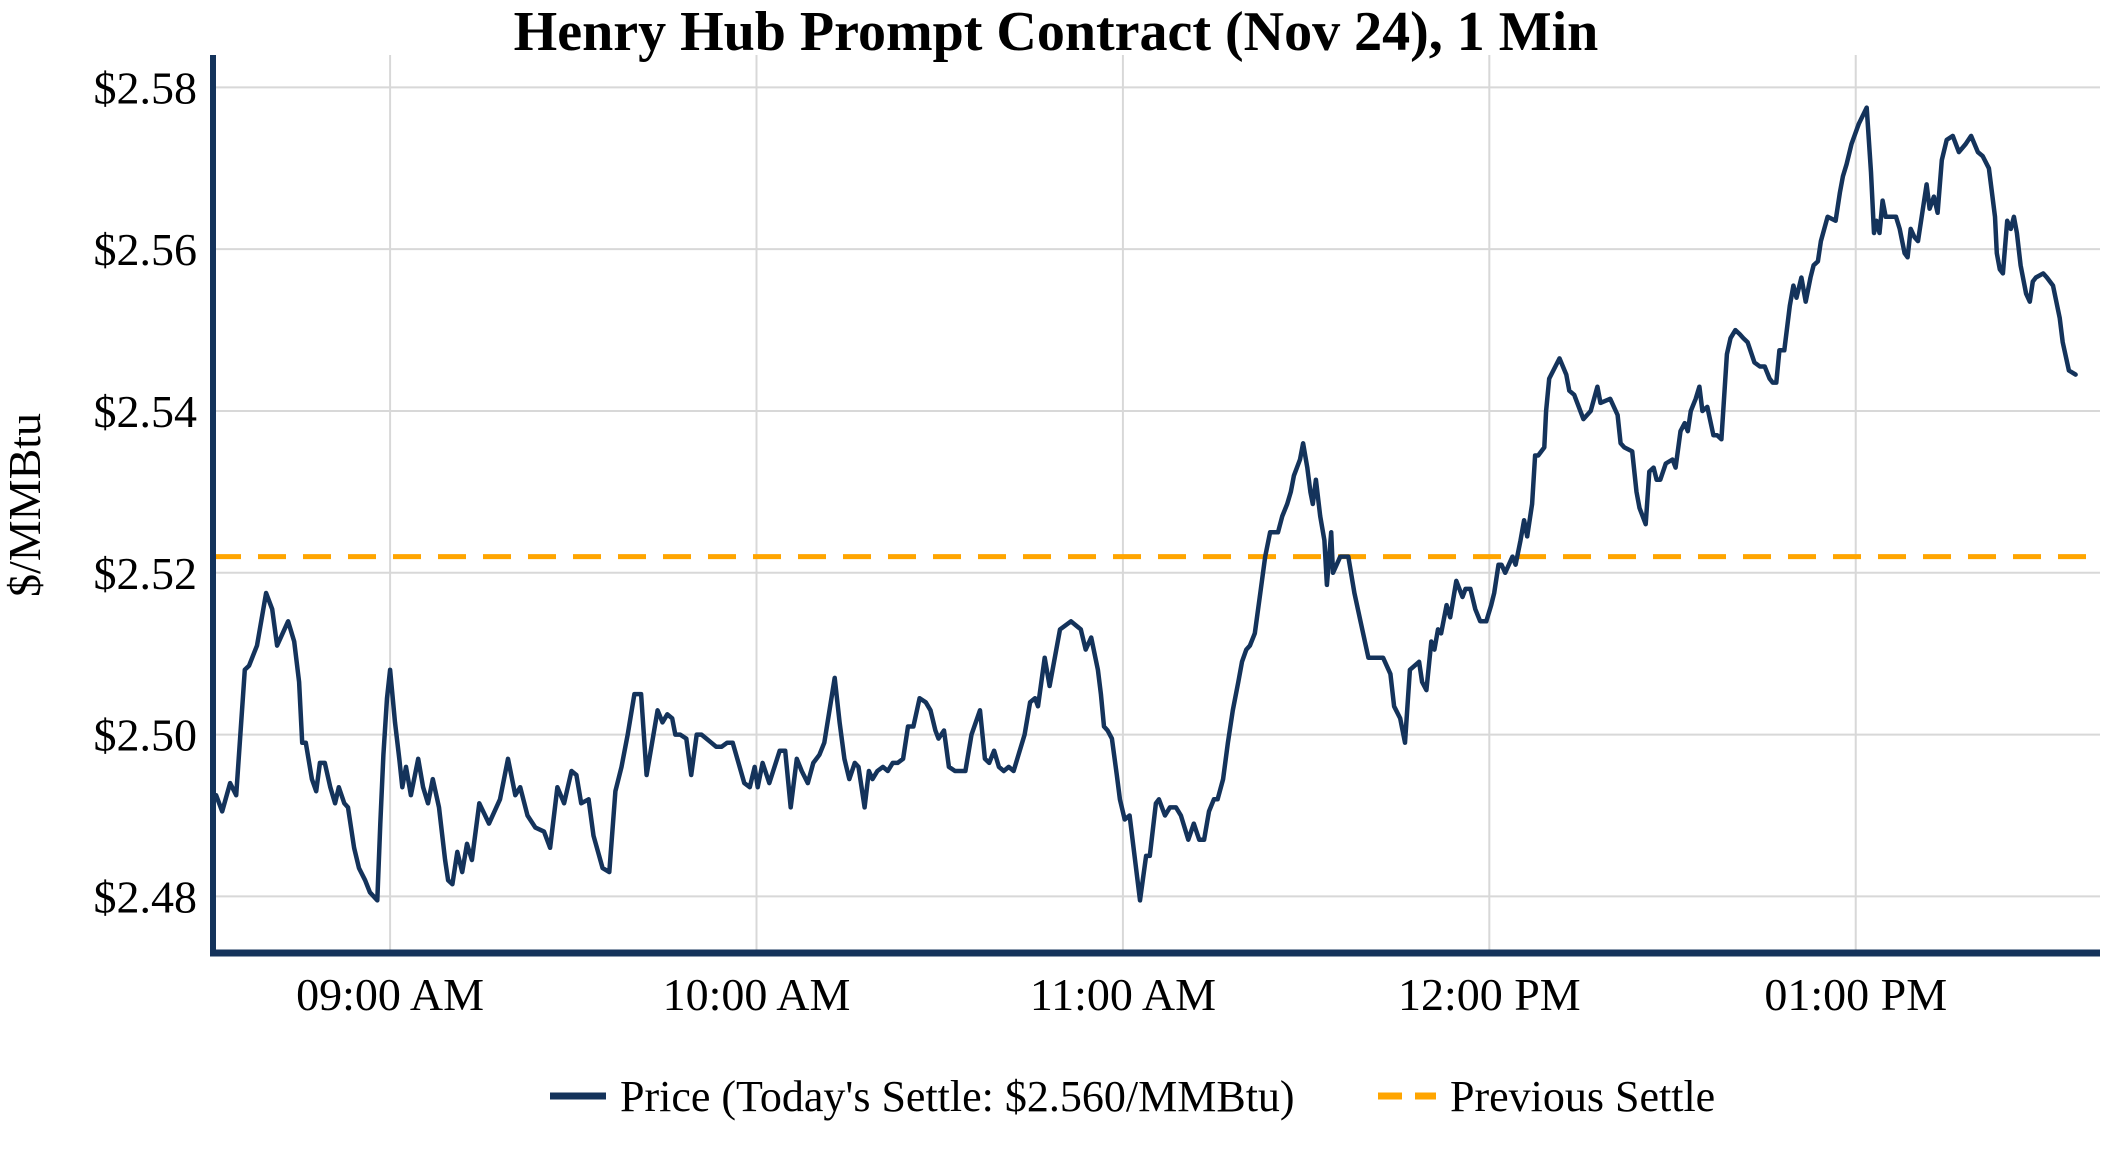  I want to click on y-tick-label: $2.56, so click(146, 249).